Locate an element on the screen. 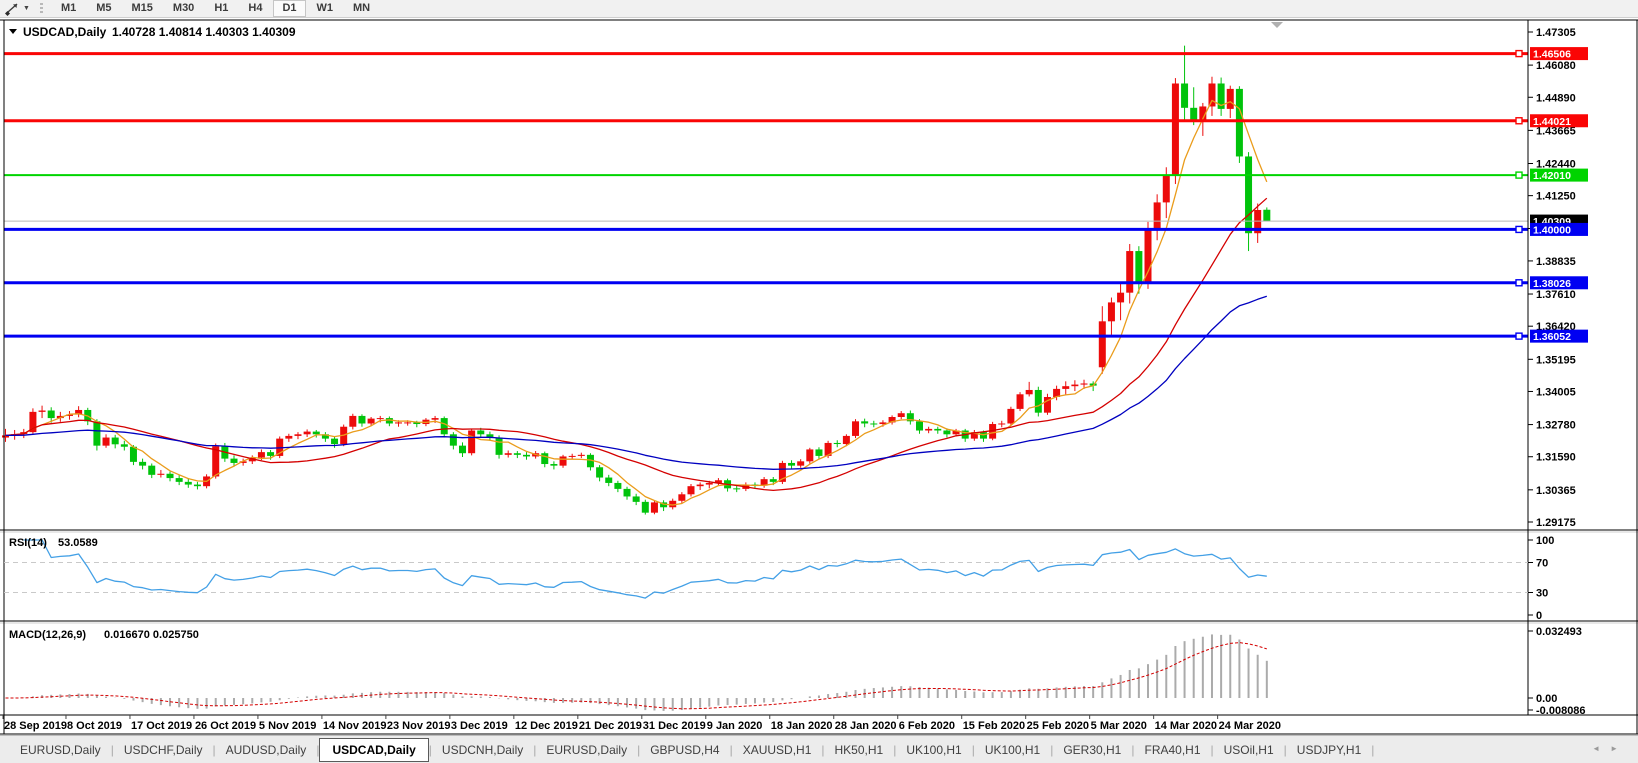  date-axis-label: 21 Dec 2019 is located at coordinates (610, 726).